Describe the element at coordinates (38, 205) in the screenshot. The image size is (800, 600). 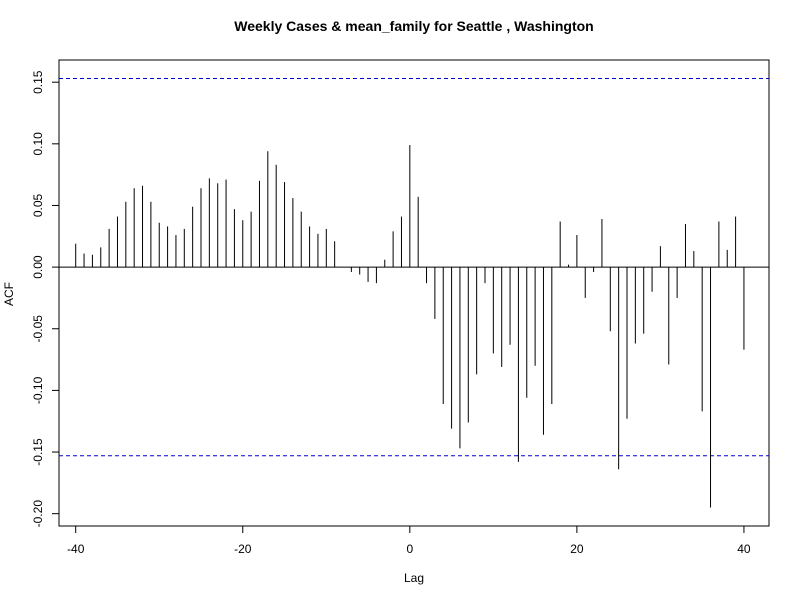
I see `y-tick-label: 0.05` at that location.